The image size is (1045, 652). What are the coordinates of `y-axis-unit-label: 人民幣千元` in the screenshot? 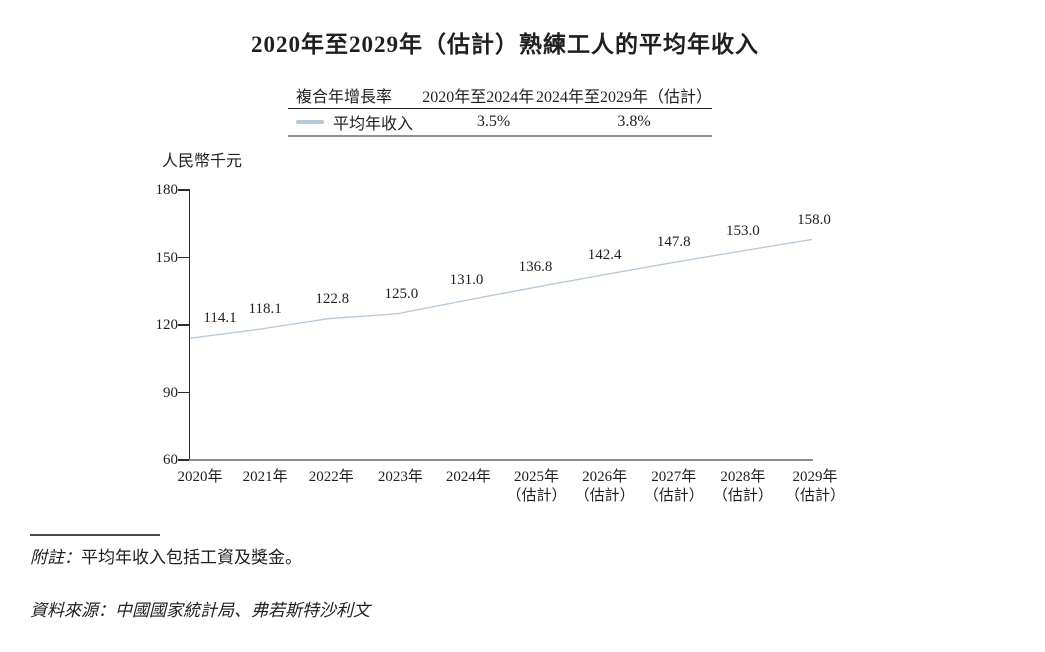 It's located at (202, 161).